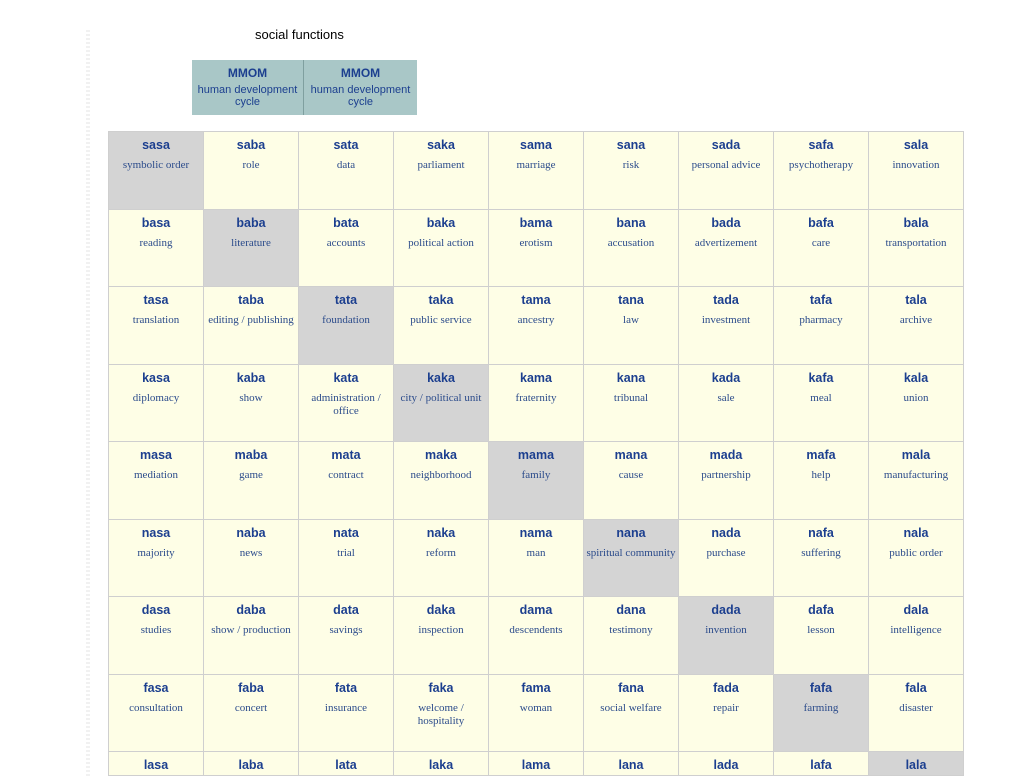 The width and height of the screenshot is (1034, 778). What do you see at coordinates (631, 764) in the screenshot?
I see `grid-cell-lana: lana` at bounding box center [631, 764].